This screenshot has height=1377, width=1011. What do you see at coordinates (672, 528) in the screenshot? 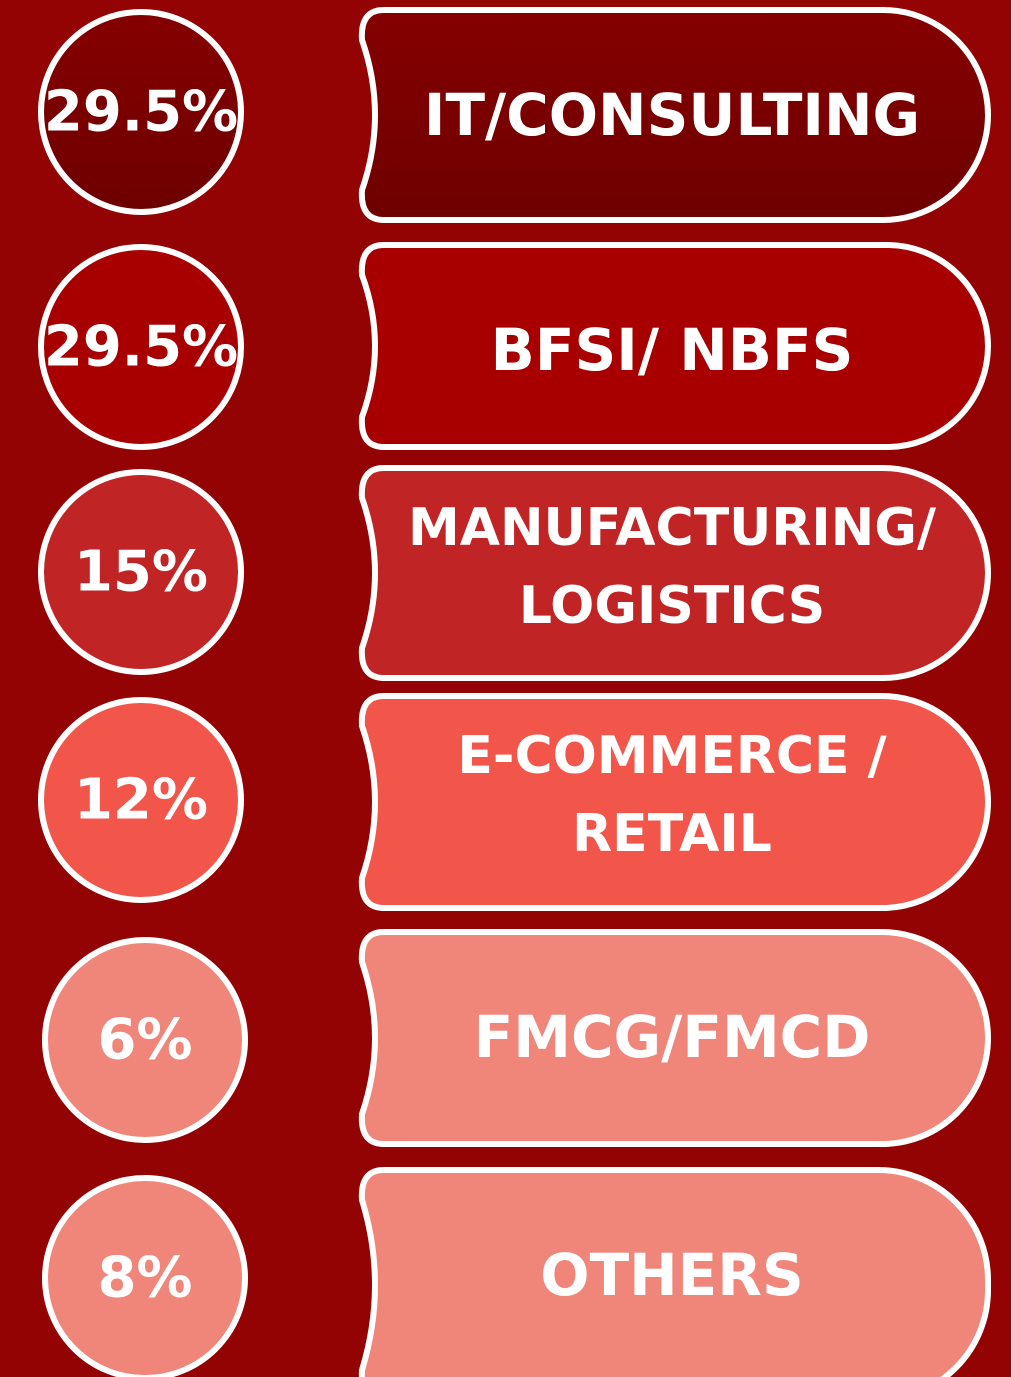
I see `sector-label: MANUFACTURING/` at bounding box center [672, 528].